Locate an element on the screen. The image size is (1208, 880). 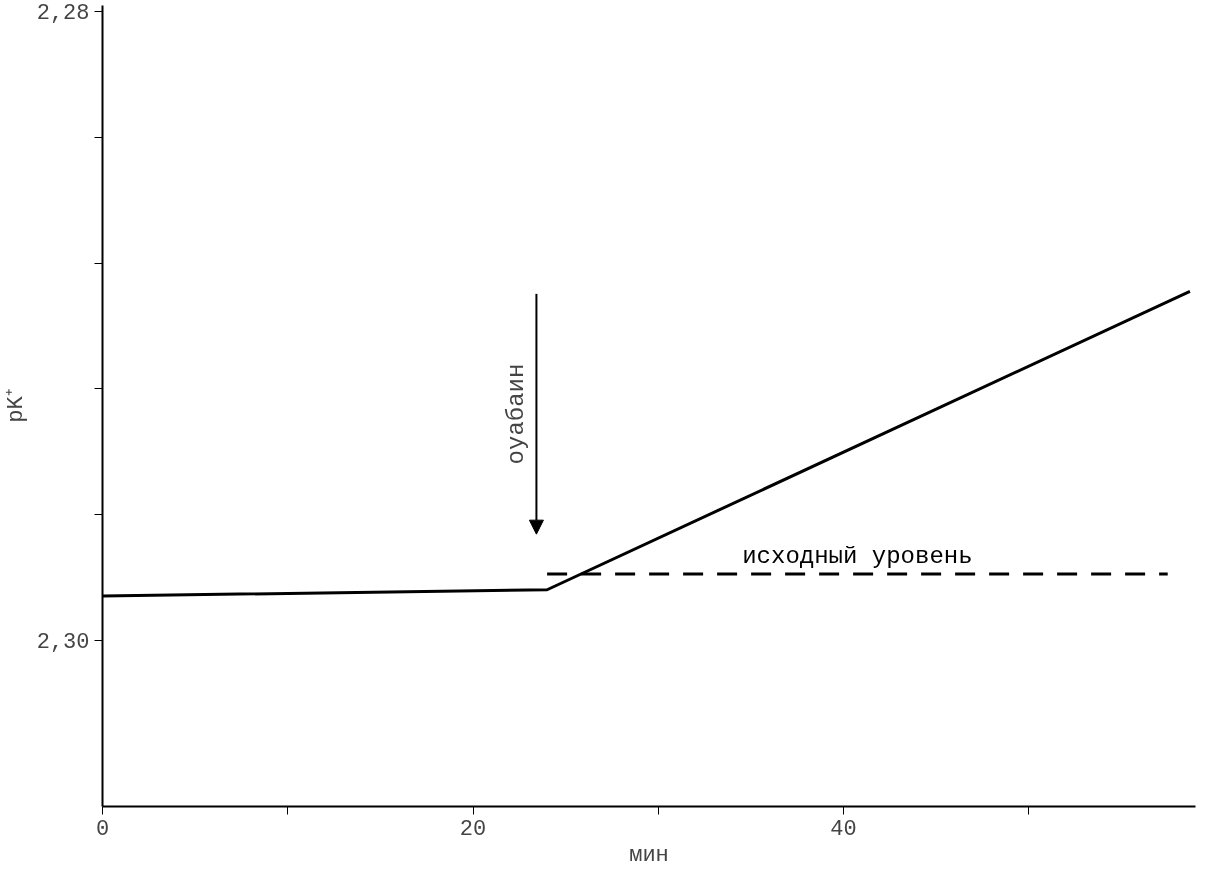
x-tick-label: 40 is located at coordinates (843, 829).